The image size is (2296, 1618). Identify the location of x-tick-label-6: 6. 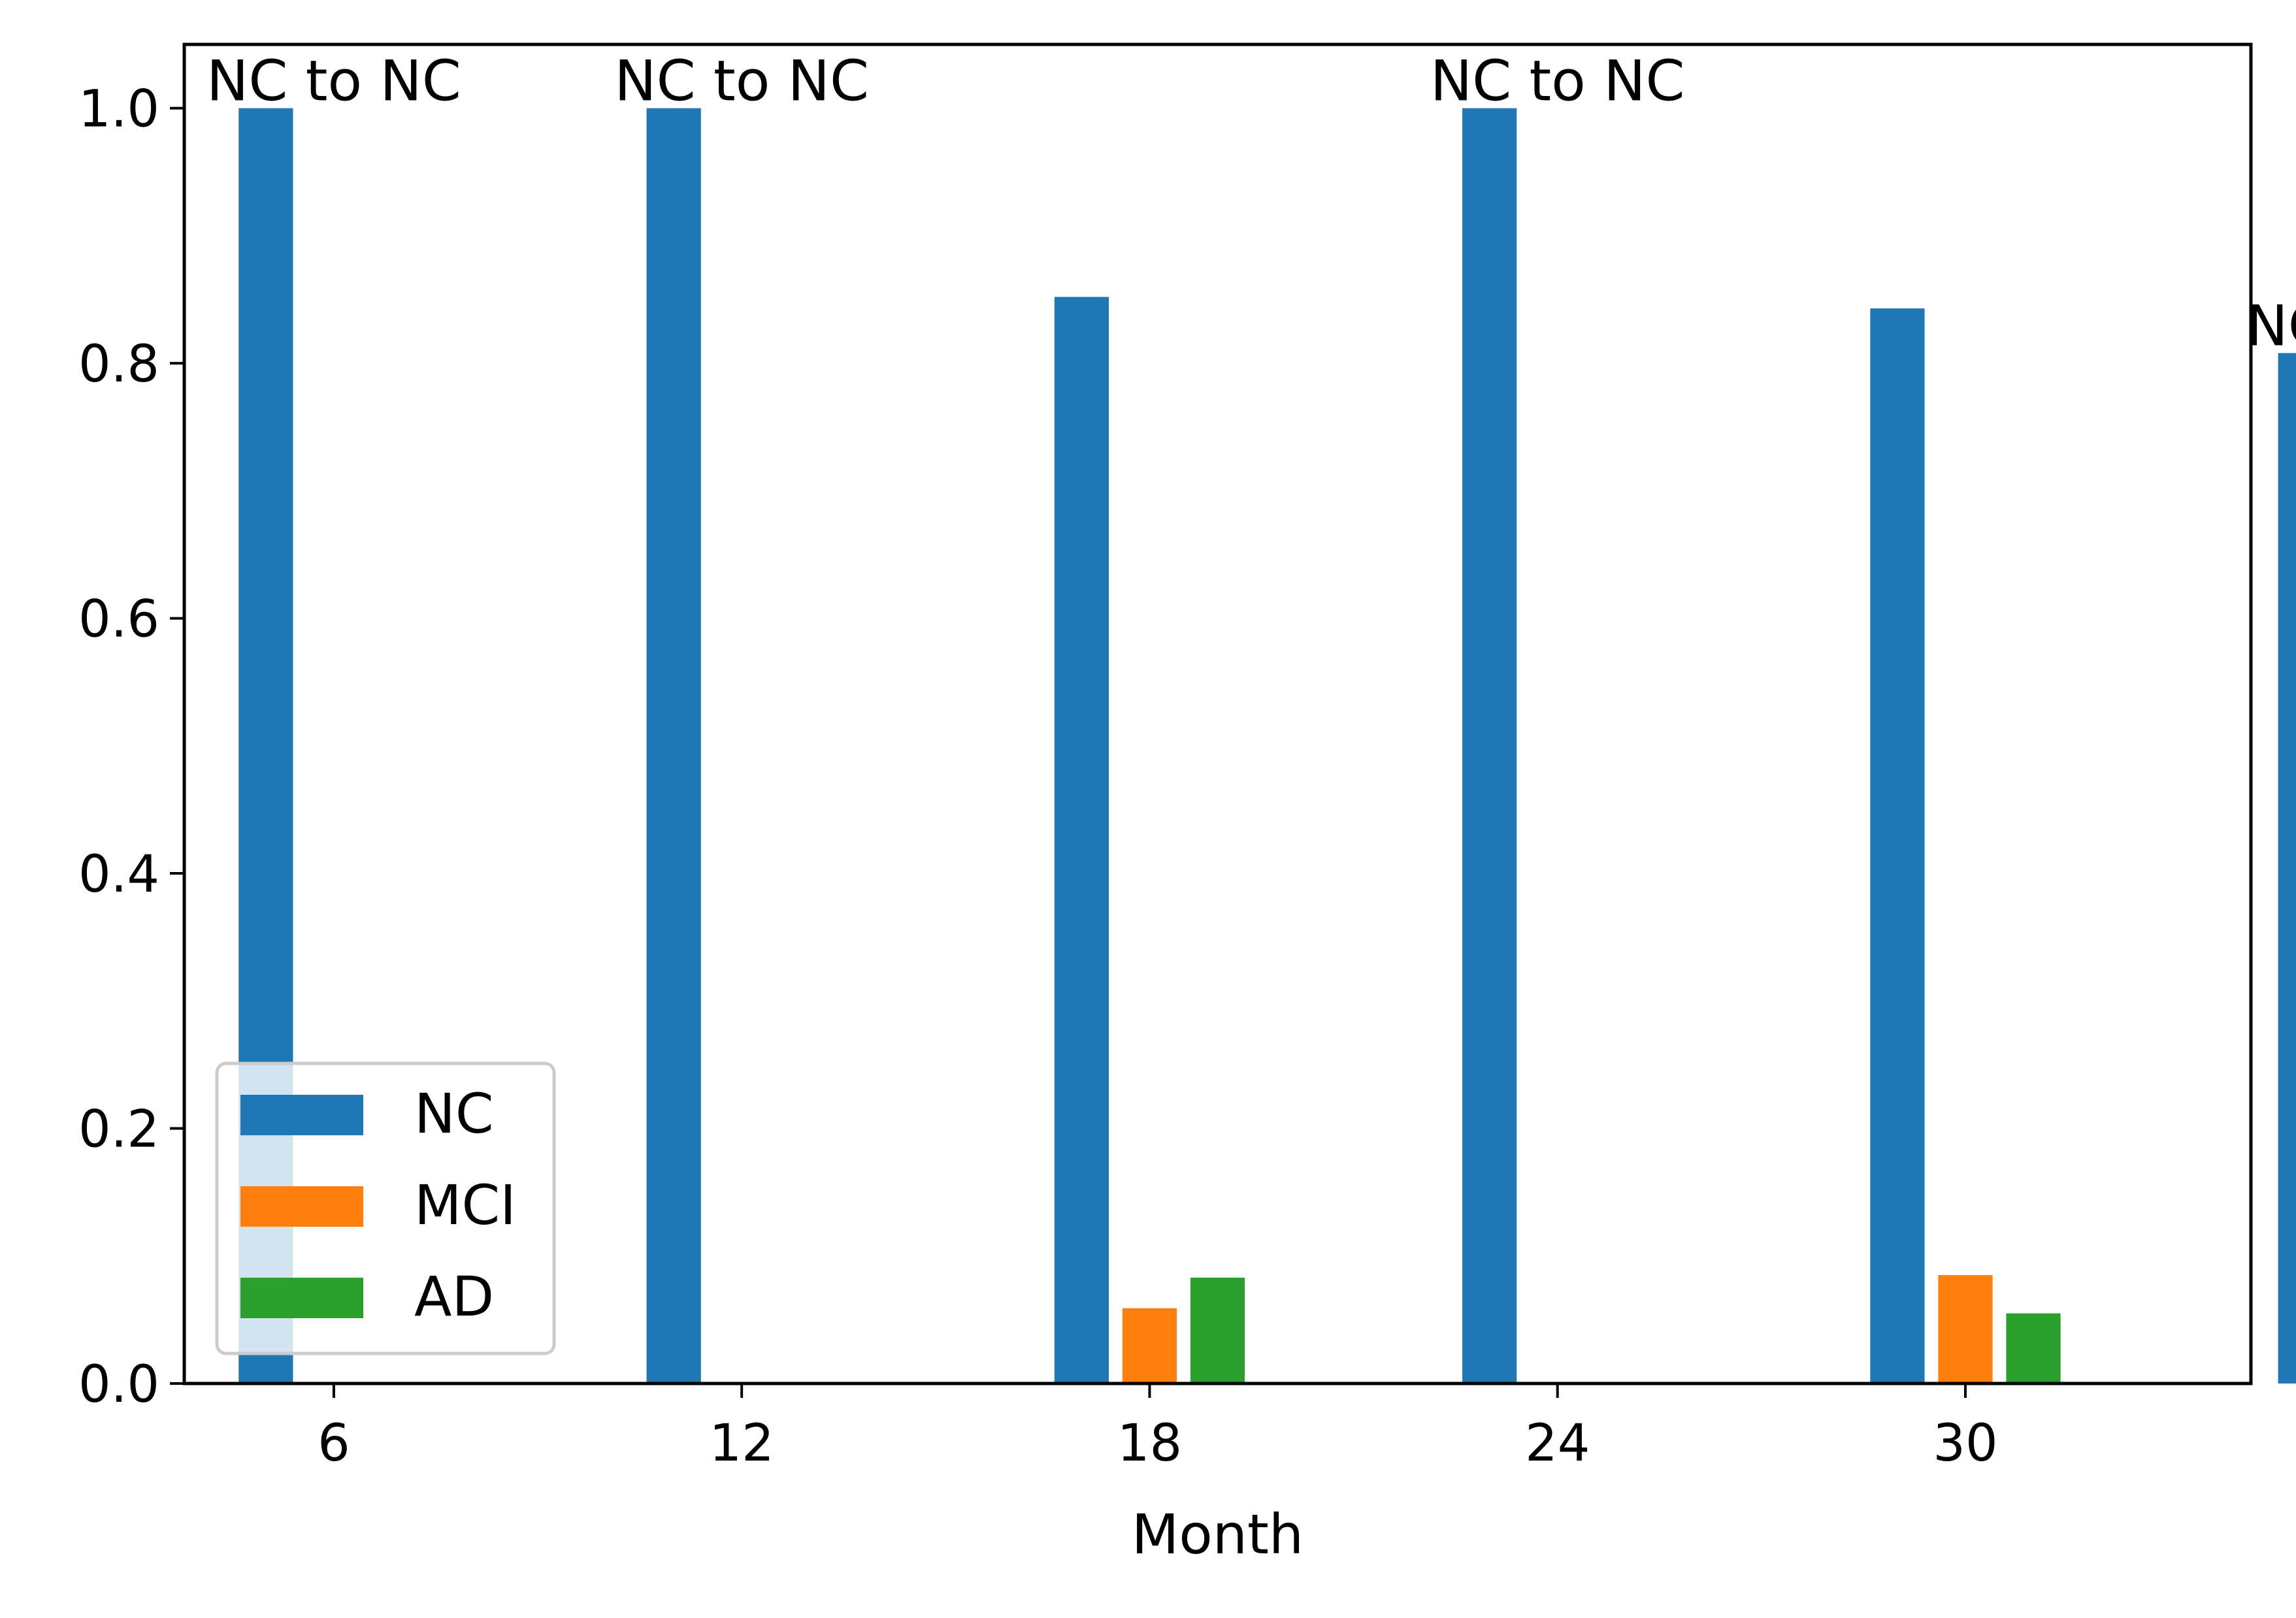
(334, 1443).